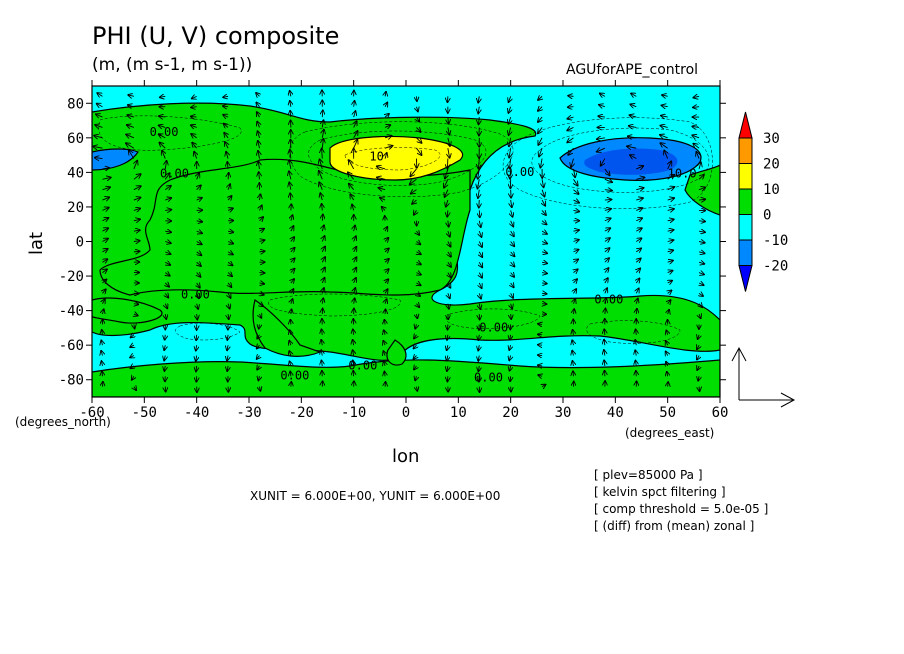  I want to click on chart-title: PHI (U, V) composite, so click(216, 36).